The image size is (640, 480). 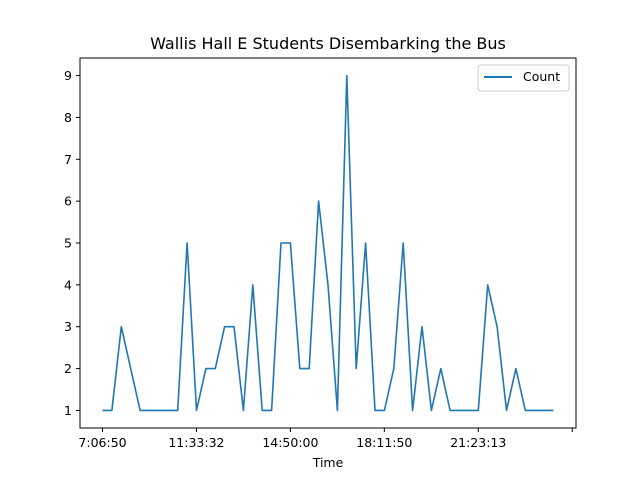 What do you see at coordinates (68, 410) in the screenshot?
I see `y-tick-label: 1` at bounding box center [68, 410].